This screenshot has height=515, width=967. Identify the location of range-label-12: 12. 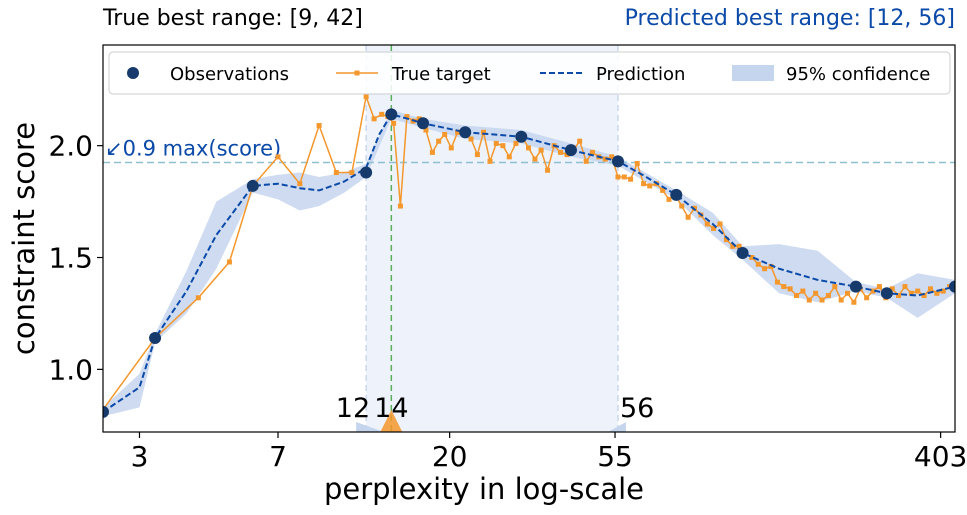
(353, 408).